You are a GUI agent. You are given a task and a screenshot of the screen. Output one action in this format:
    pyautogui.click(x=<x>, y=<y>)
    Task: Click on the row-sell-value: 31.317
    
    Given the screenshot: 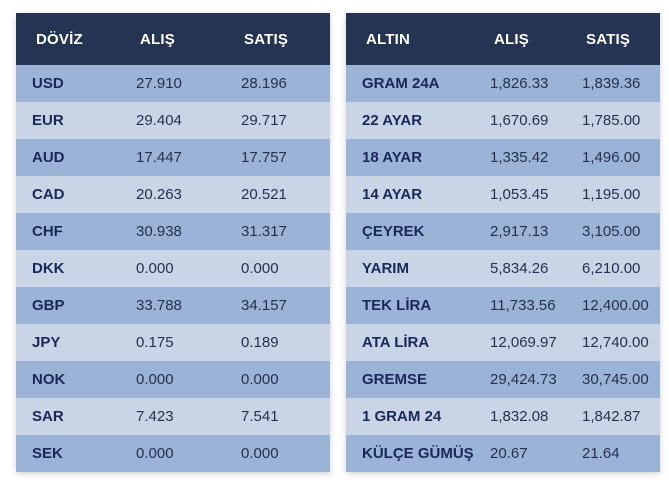 What is the action you would take?
    pyautogui.click(x=264, y=231)
    